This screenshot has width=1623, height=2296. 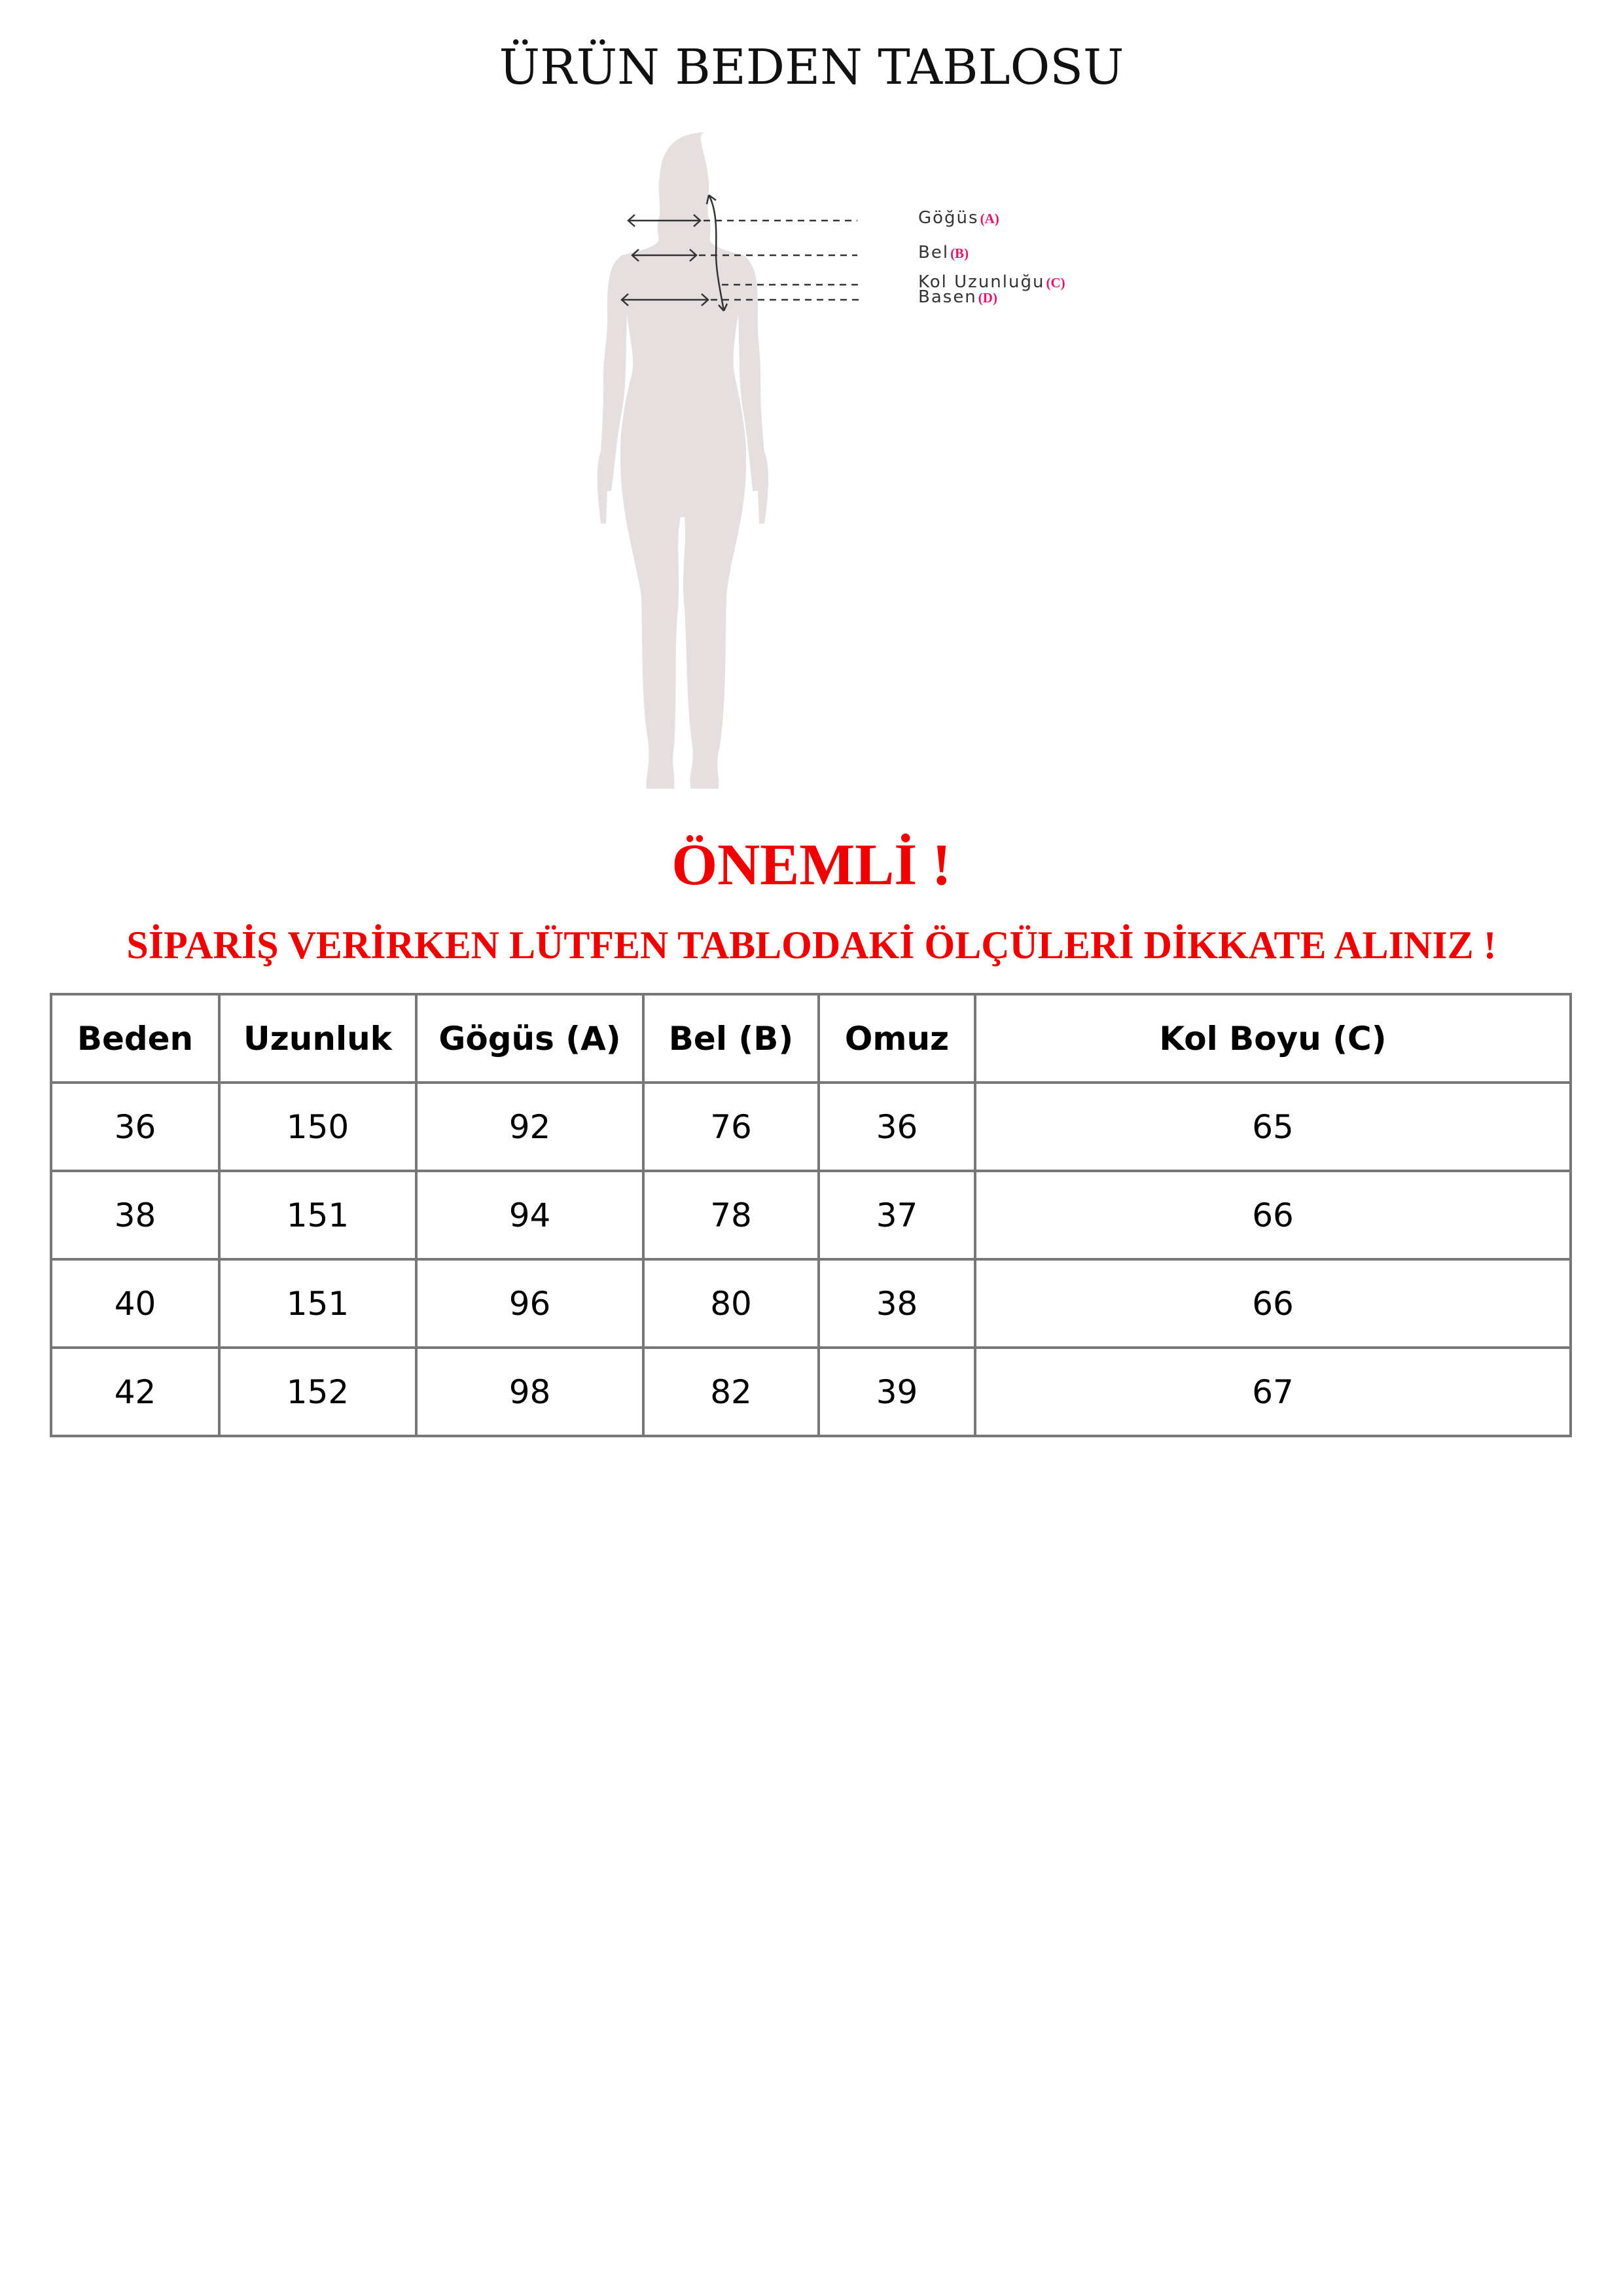 I want to click on important-heading: ÖNEMLİ !, so click(x=811, y=865).